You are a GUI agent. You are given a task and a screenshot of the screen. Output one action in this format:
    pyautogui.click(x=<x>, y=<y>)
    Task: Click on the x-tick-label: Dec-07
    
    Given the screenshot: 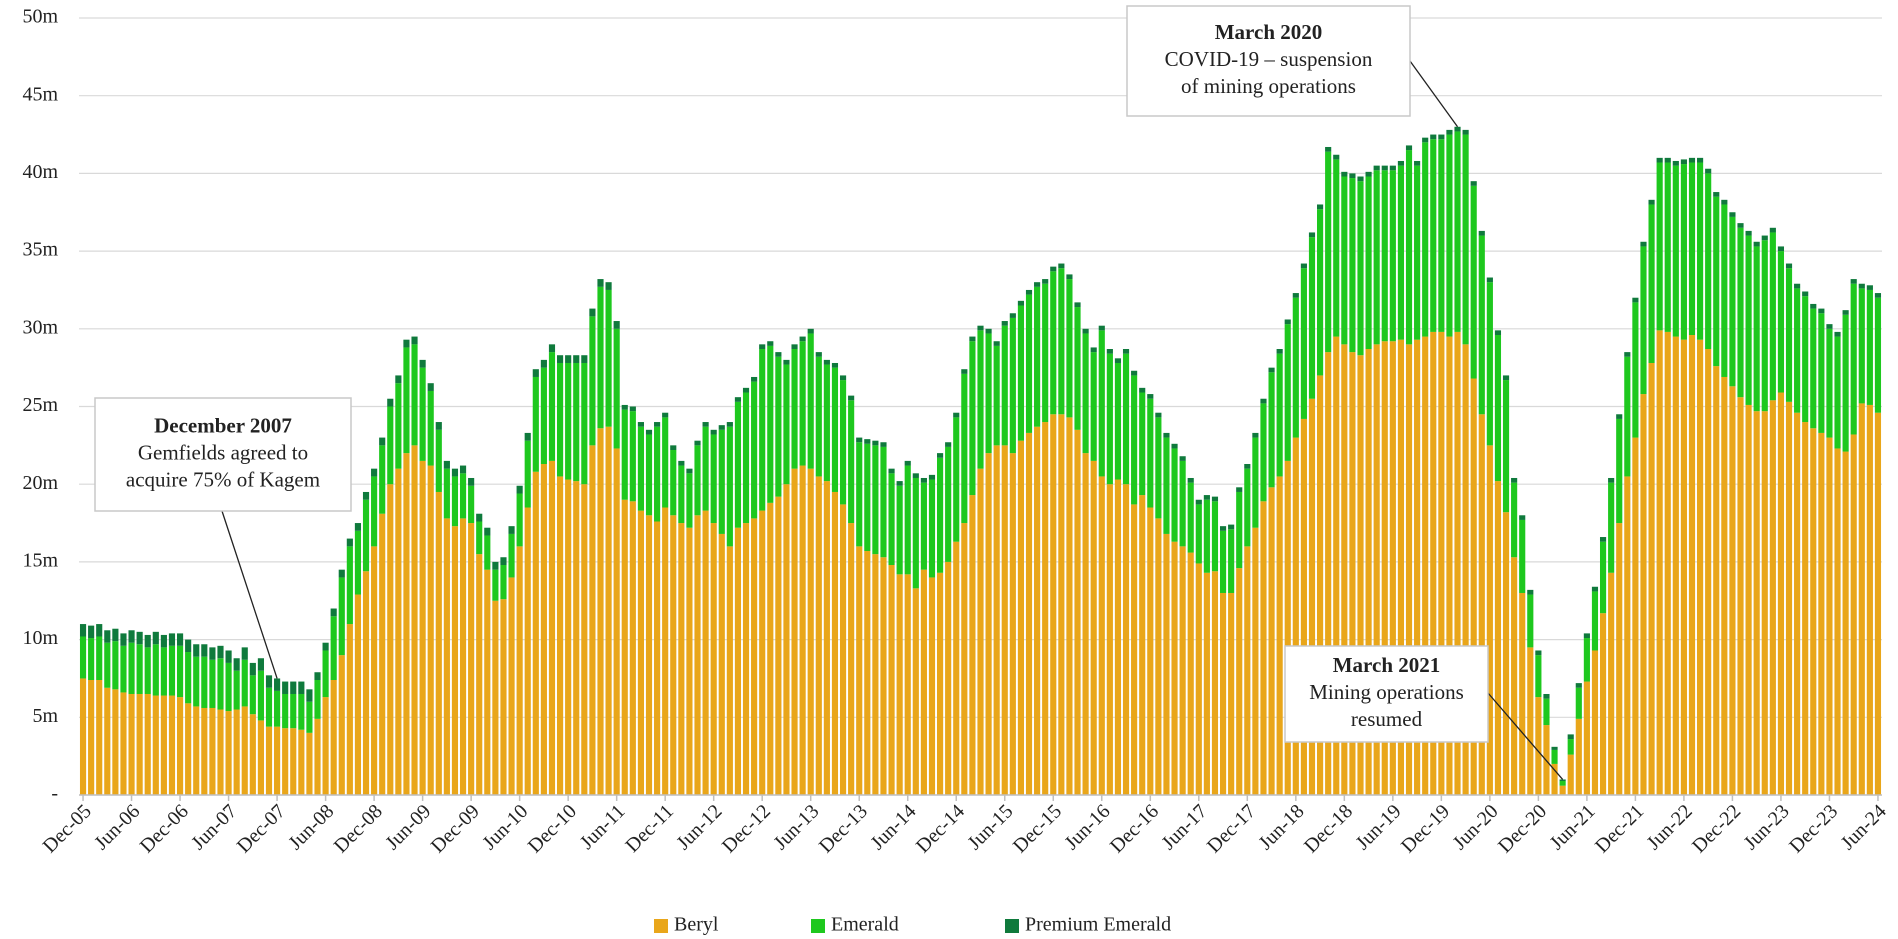 What is the action you would take?
    pyautogui.click(x=261, y=828)
    